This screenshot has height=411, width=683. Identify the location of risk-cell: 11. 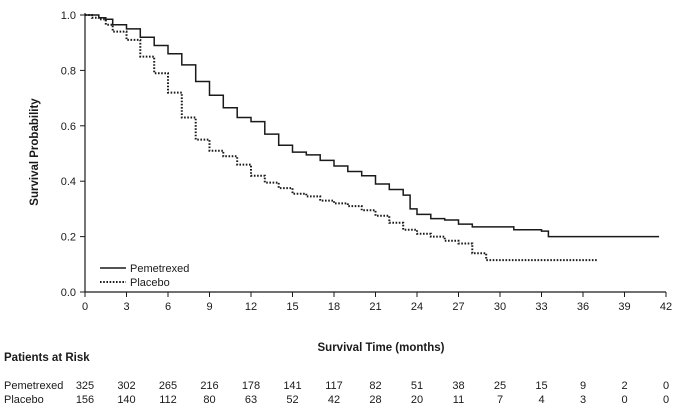
(458, 400).